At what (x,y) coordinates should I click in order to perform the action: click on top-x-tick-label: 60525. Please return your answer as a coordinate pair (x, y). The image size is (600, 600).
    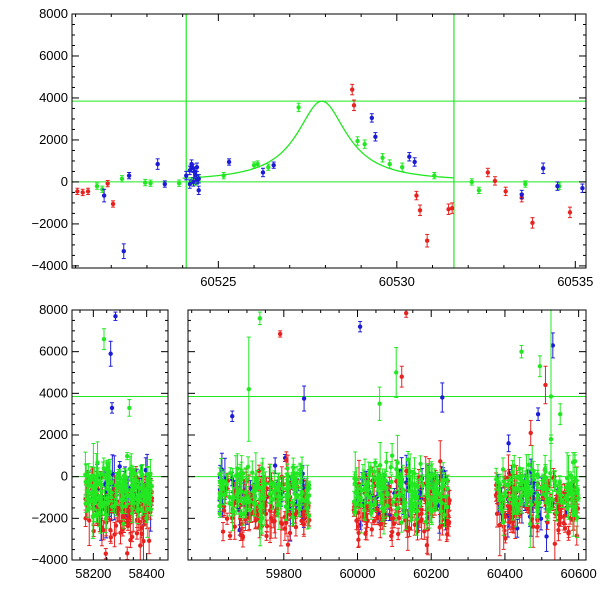
    Looking at the image, I should click on (218, 281).